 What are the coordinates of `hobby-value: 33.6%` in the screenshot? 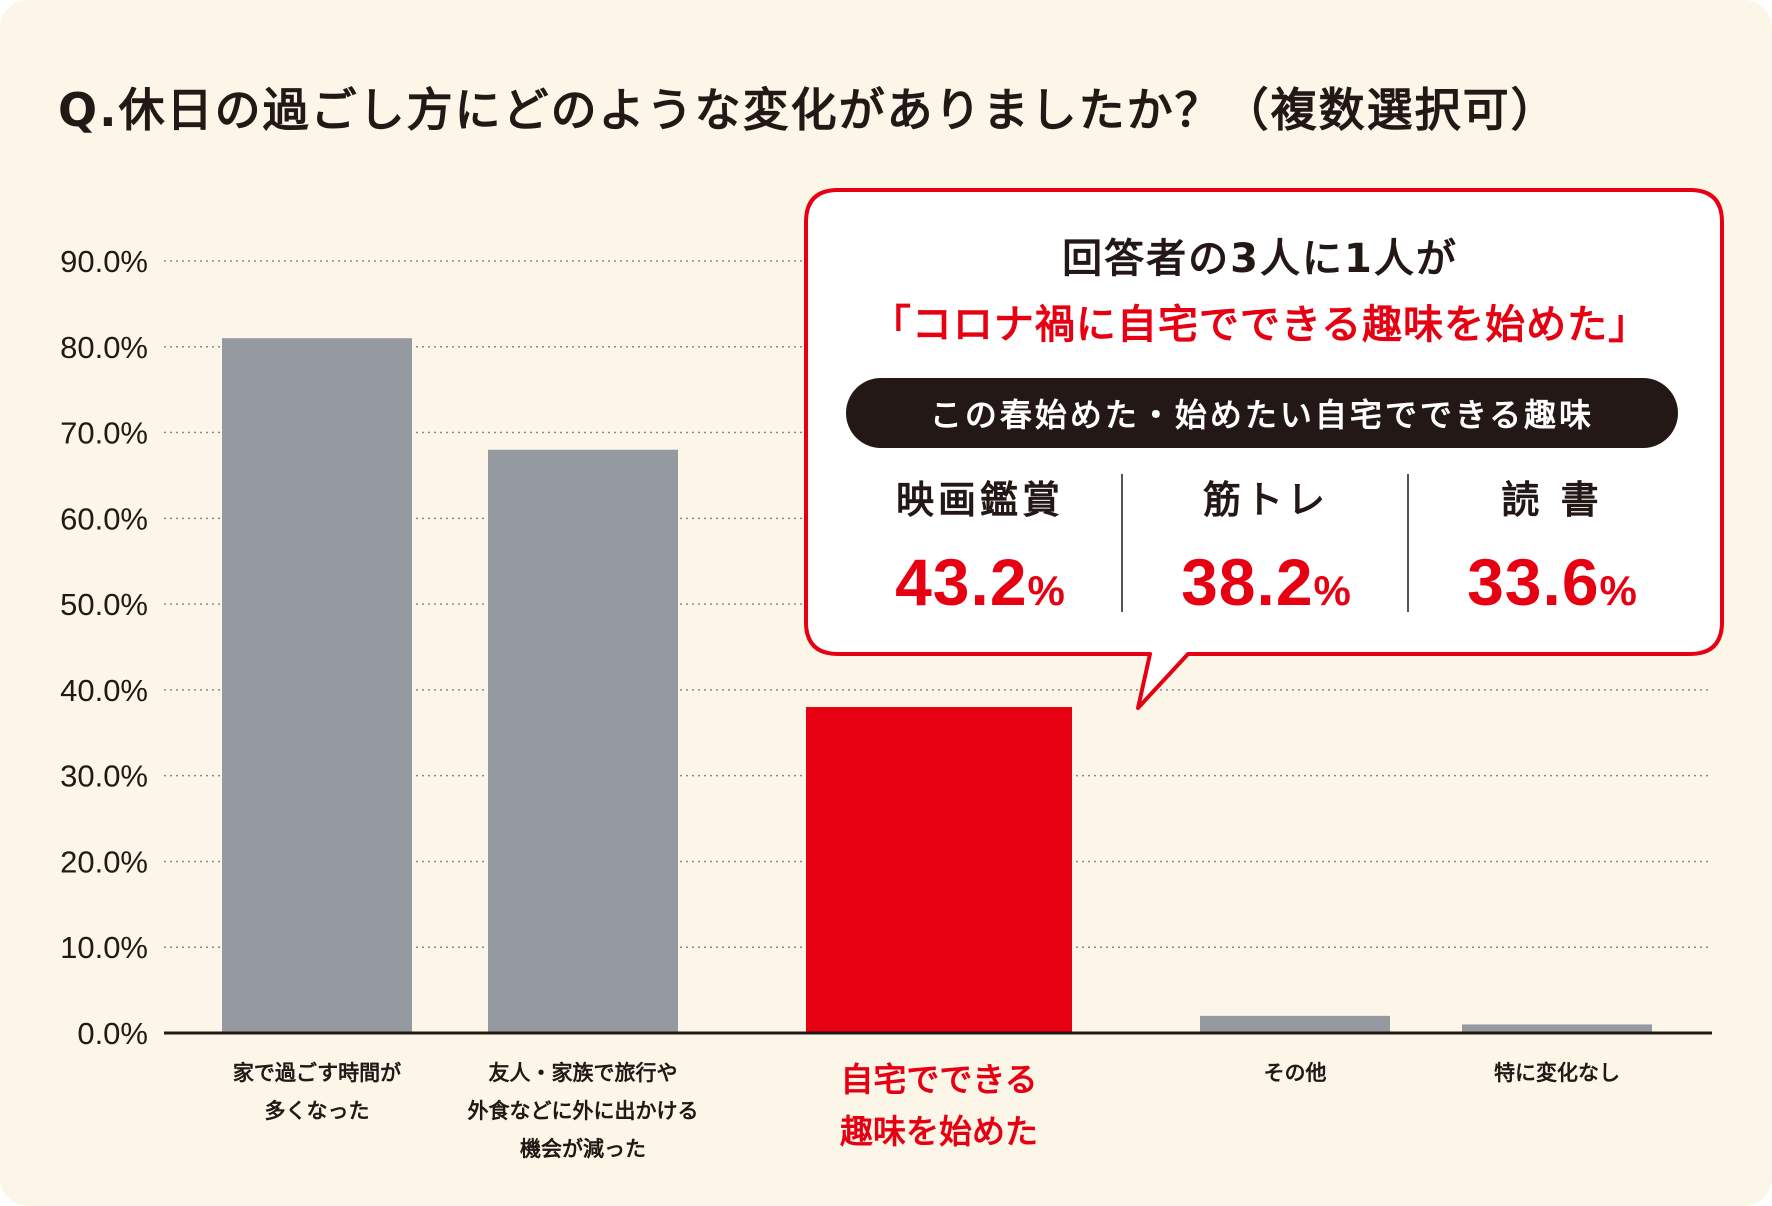 It's located at (1552, 582).